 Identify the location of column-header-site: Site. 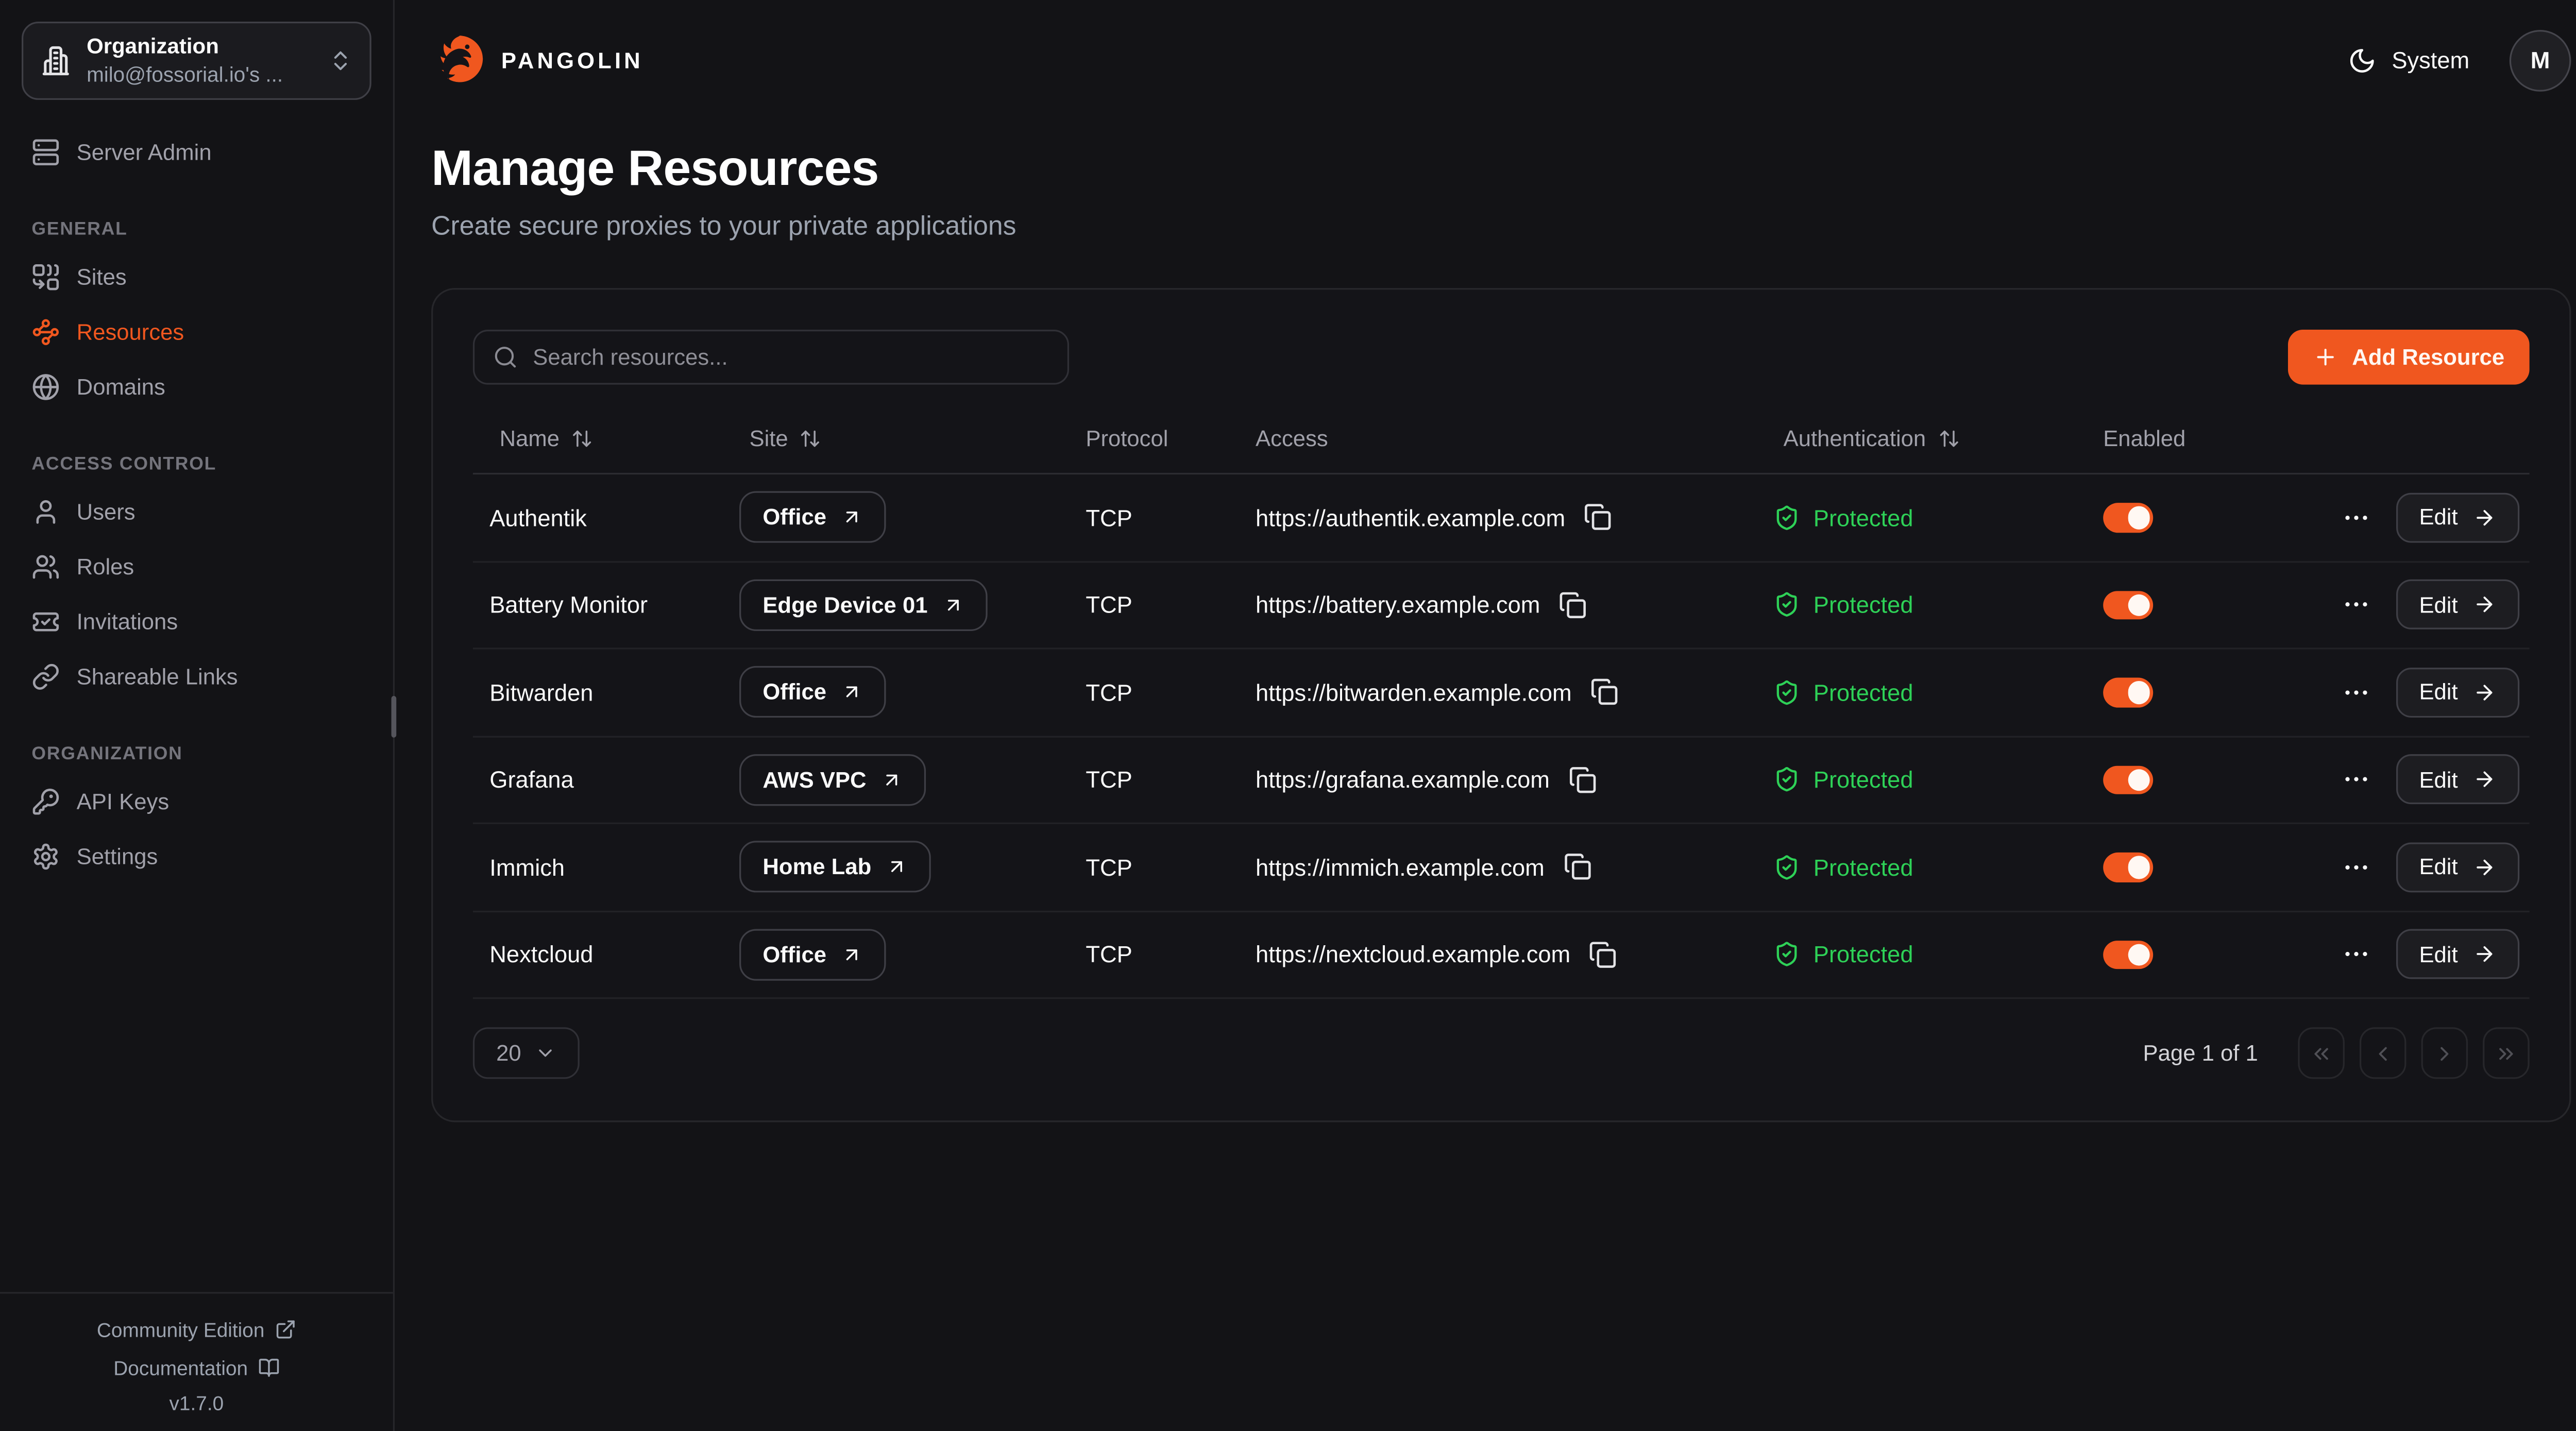
(896, 438).